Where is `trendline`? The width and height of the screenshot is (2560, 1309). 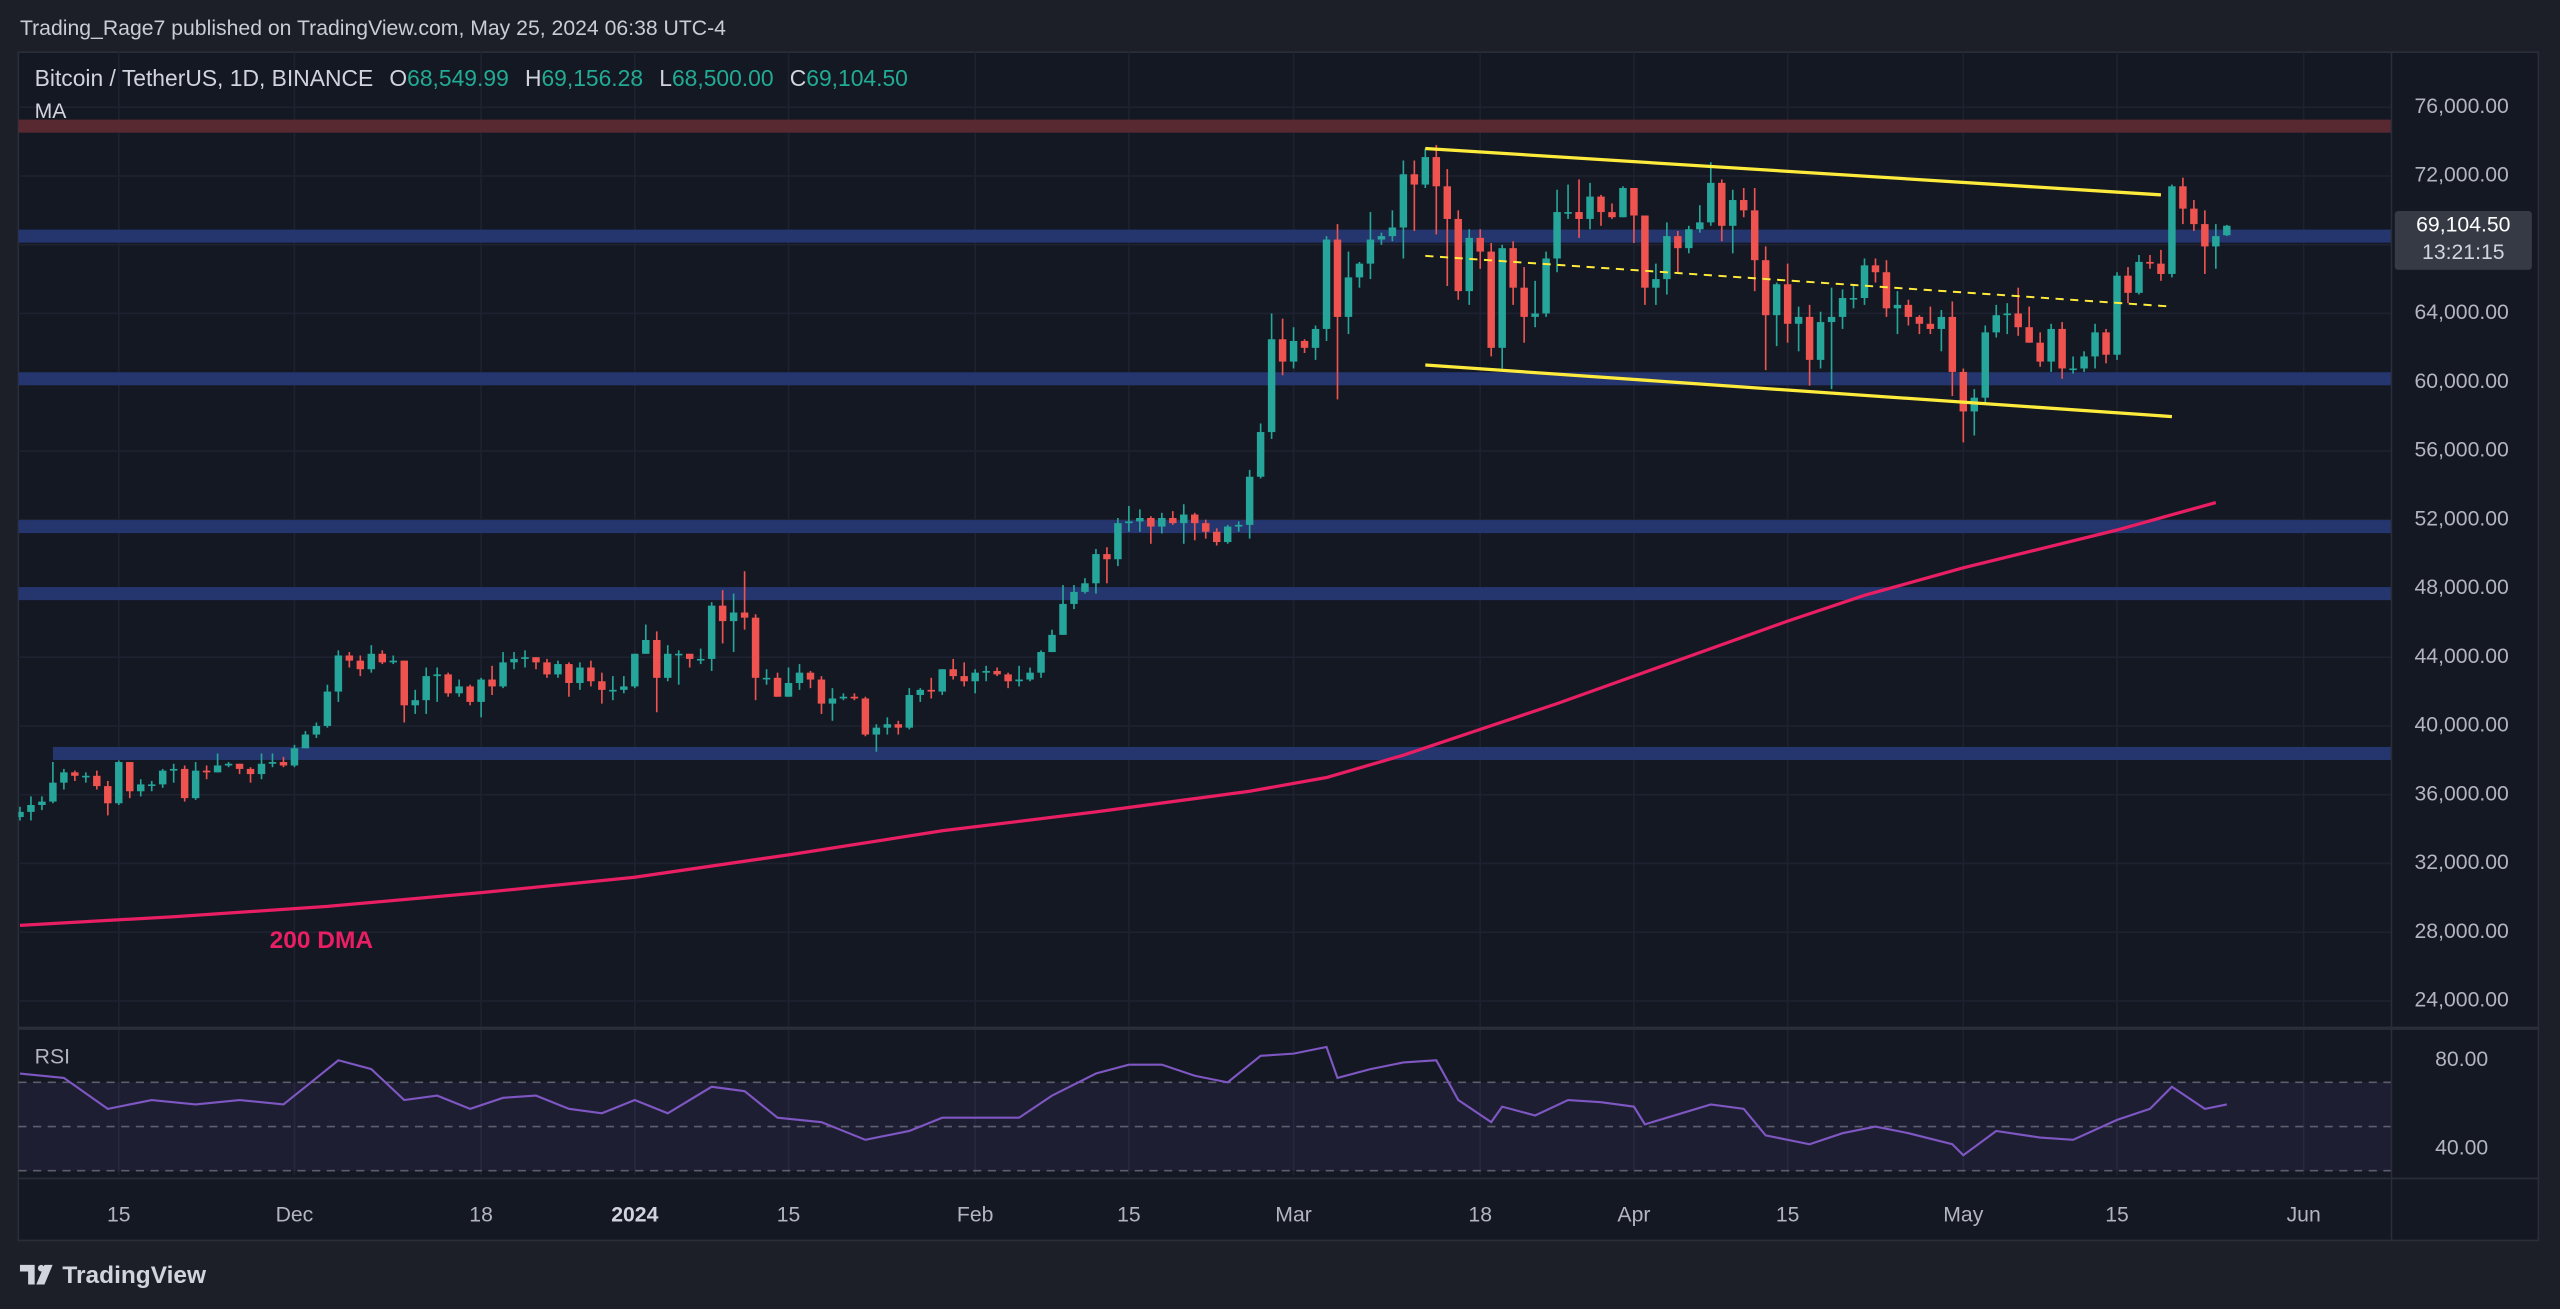 trendline is located at coordinates (1799, 391).